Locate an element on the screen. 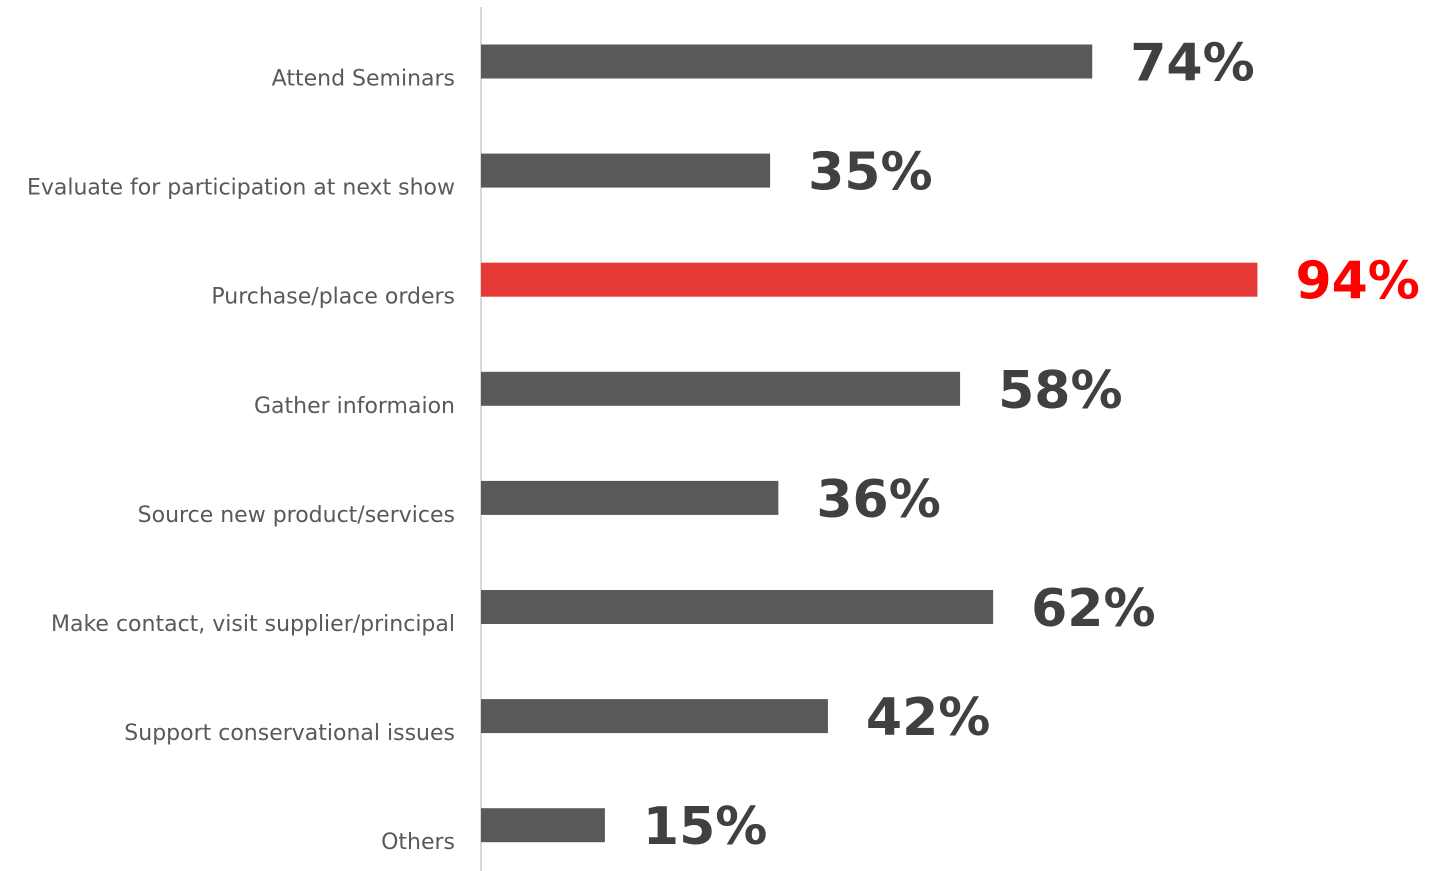 Image resolution: width=1430 pixels, height=871 pixels. category-label: Attend Seminars is located at coordinates (363, 79).